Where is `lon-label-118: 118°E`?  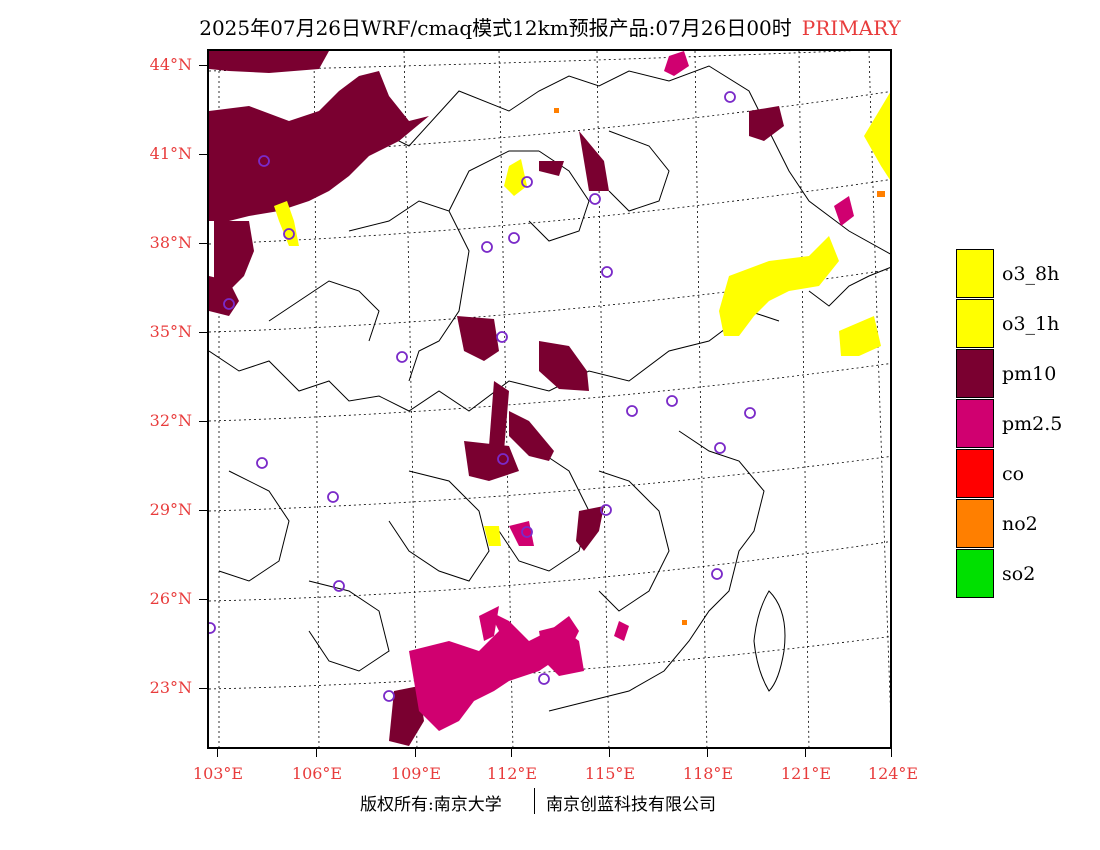 lon-label-118: 118°E is located at coordinates (708, 773).